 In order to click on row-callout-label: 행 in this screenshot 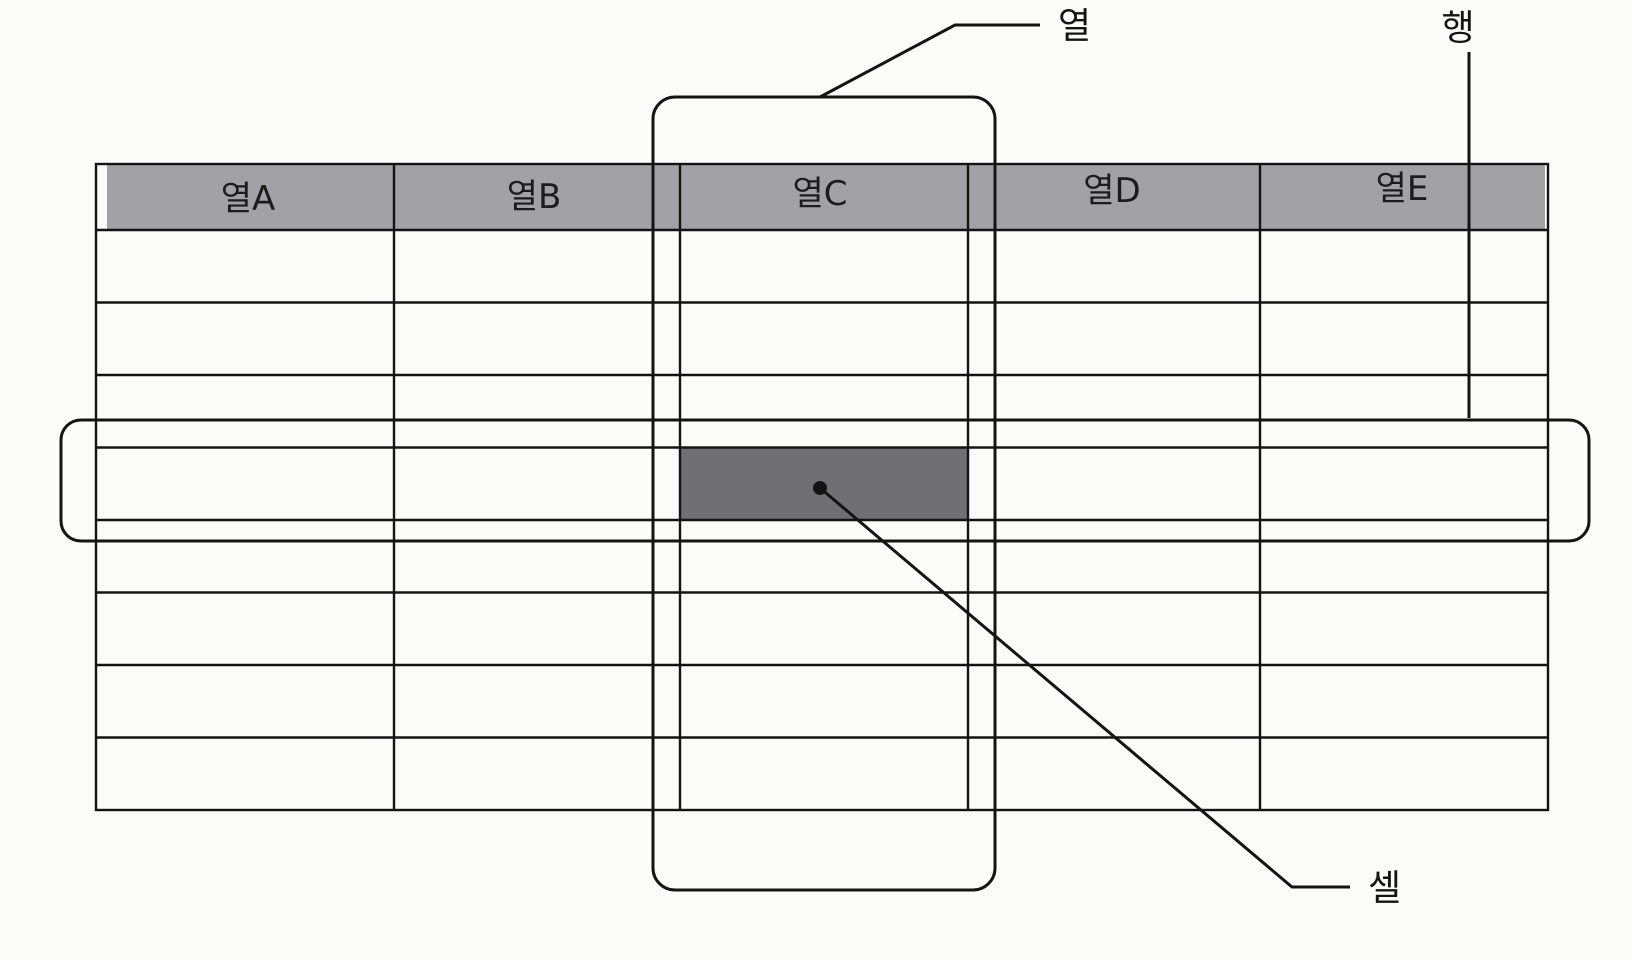, I will do `click(1457, 28)`.